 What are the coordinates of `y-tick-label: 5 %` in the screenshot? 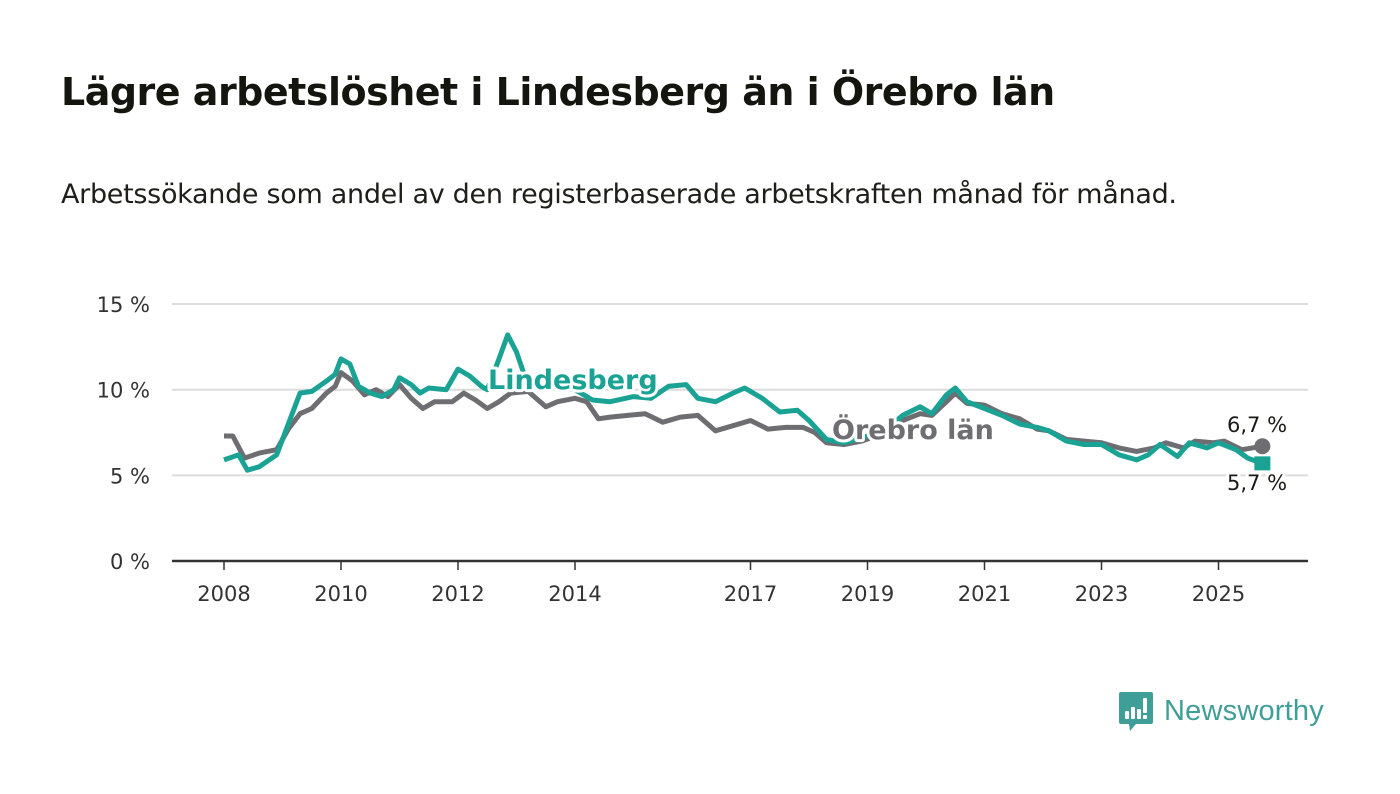 It's located at (130, 476).